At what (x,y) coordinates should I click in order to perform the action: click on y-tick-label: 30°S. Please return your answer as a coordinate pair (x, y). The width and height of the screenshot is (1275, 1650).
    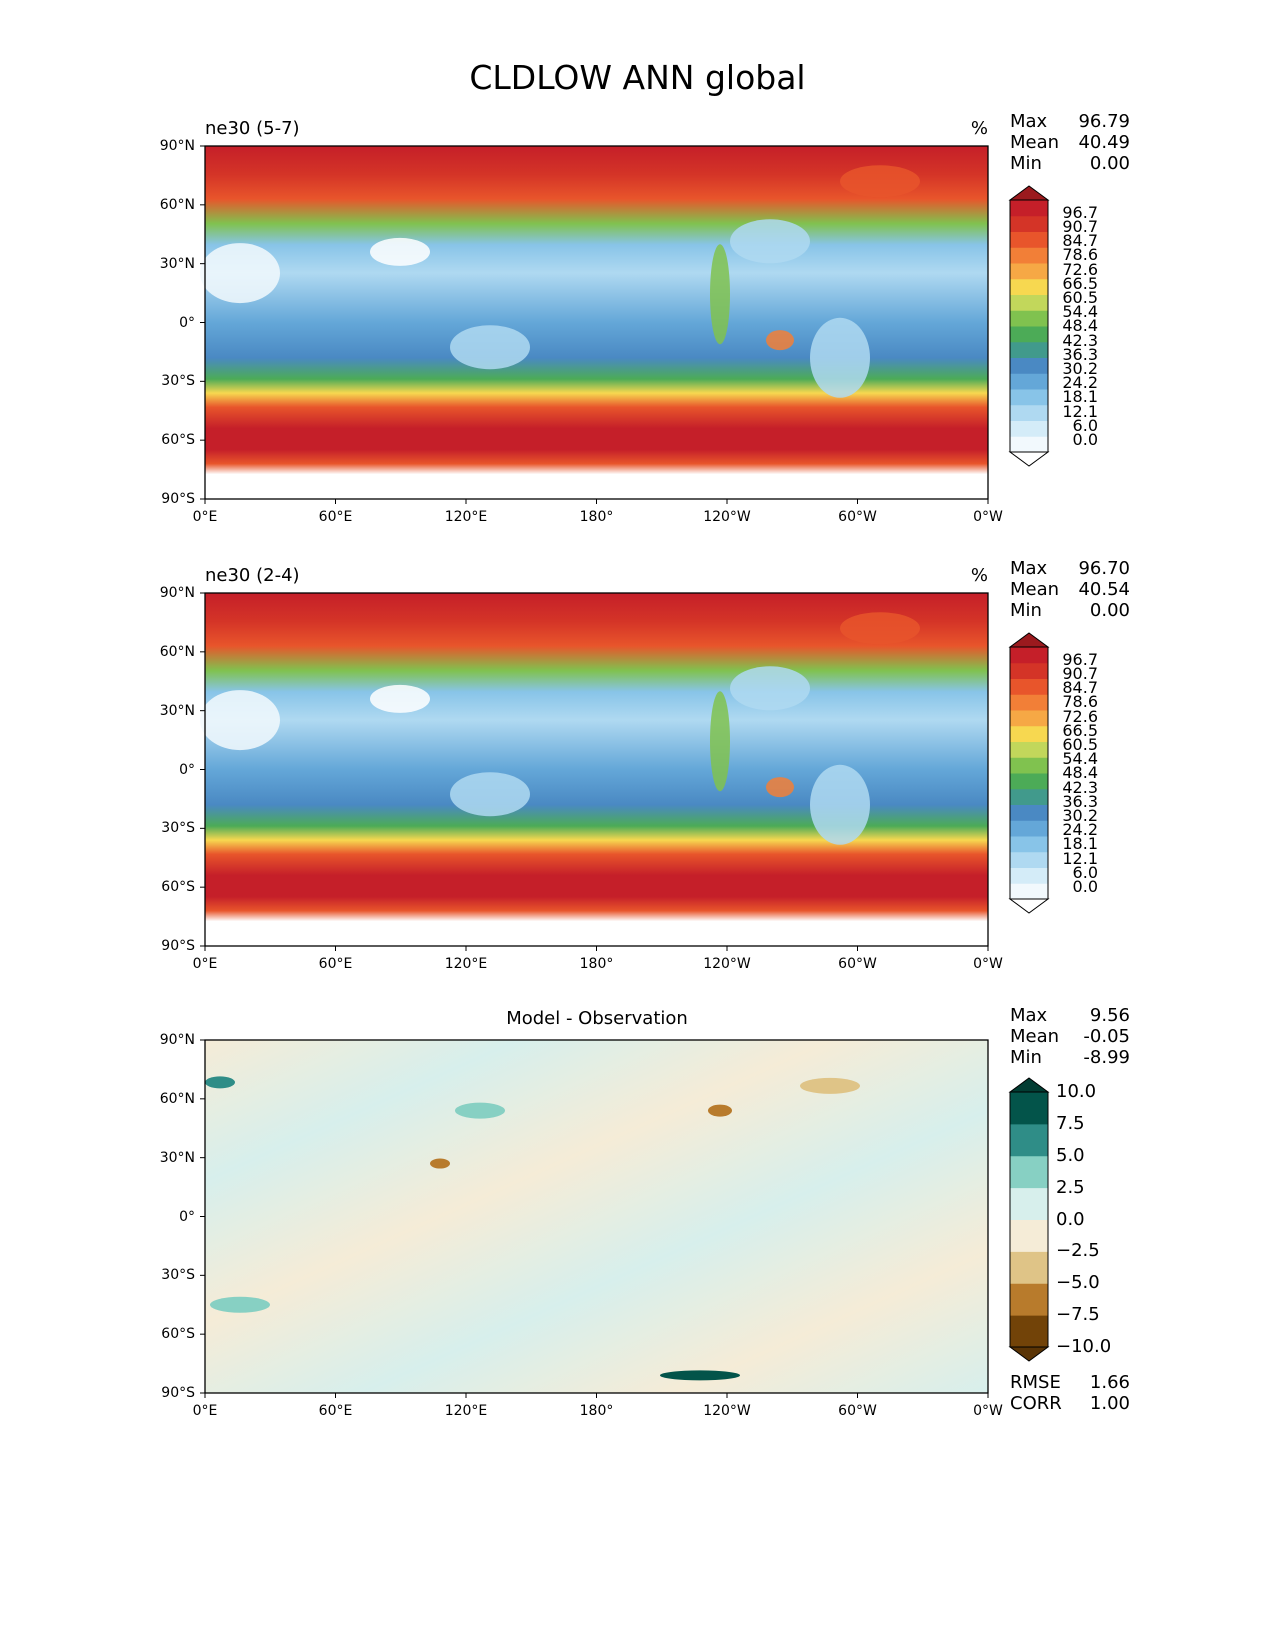
    Looking at the image, I should click on (178, 381).